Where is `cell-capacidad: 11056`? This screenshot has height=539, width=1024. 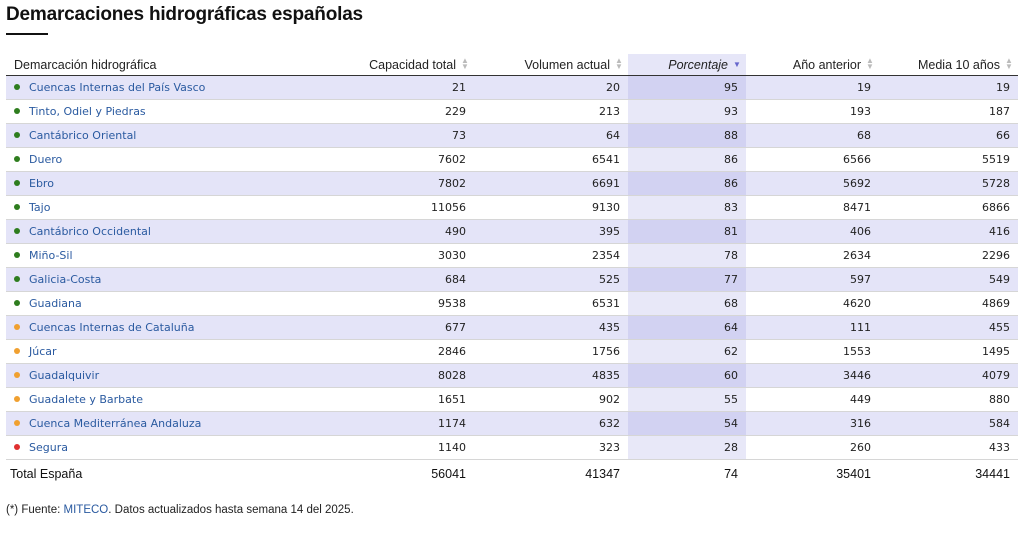
cell-capacidad: 11056 is located at coordinates (400, 207).